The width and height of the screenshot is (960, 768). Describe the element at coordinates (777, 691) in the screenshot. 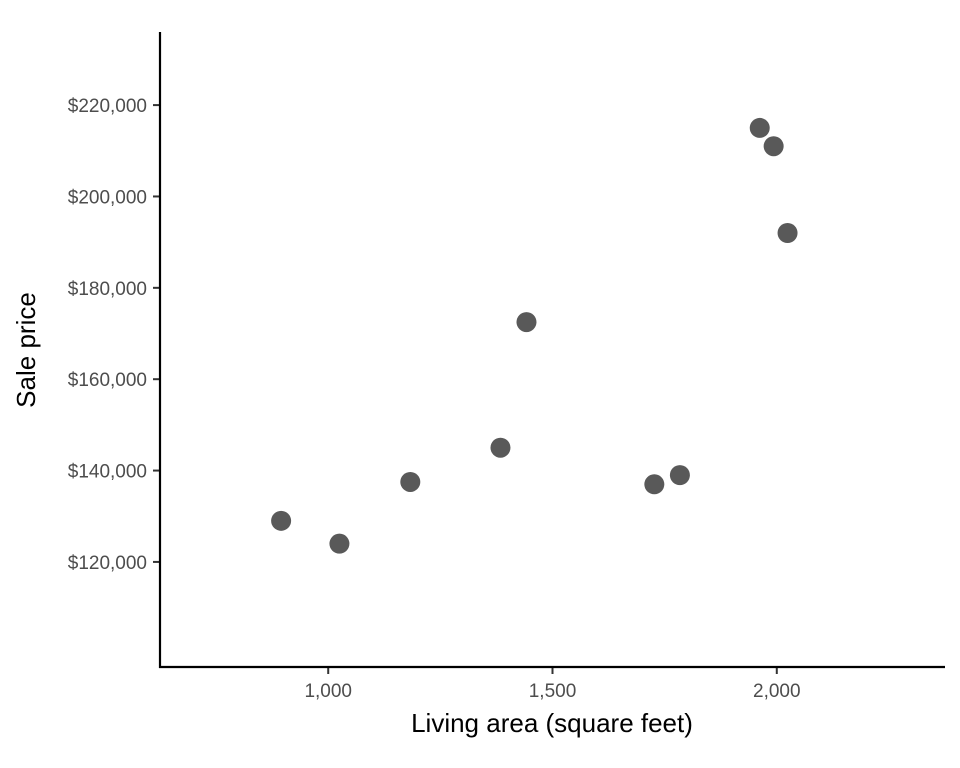

I see `x-tick-label: 2,000` at that location.